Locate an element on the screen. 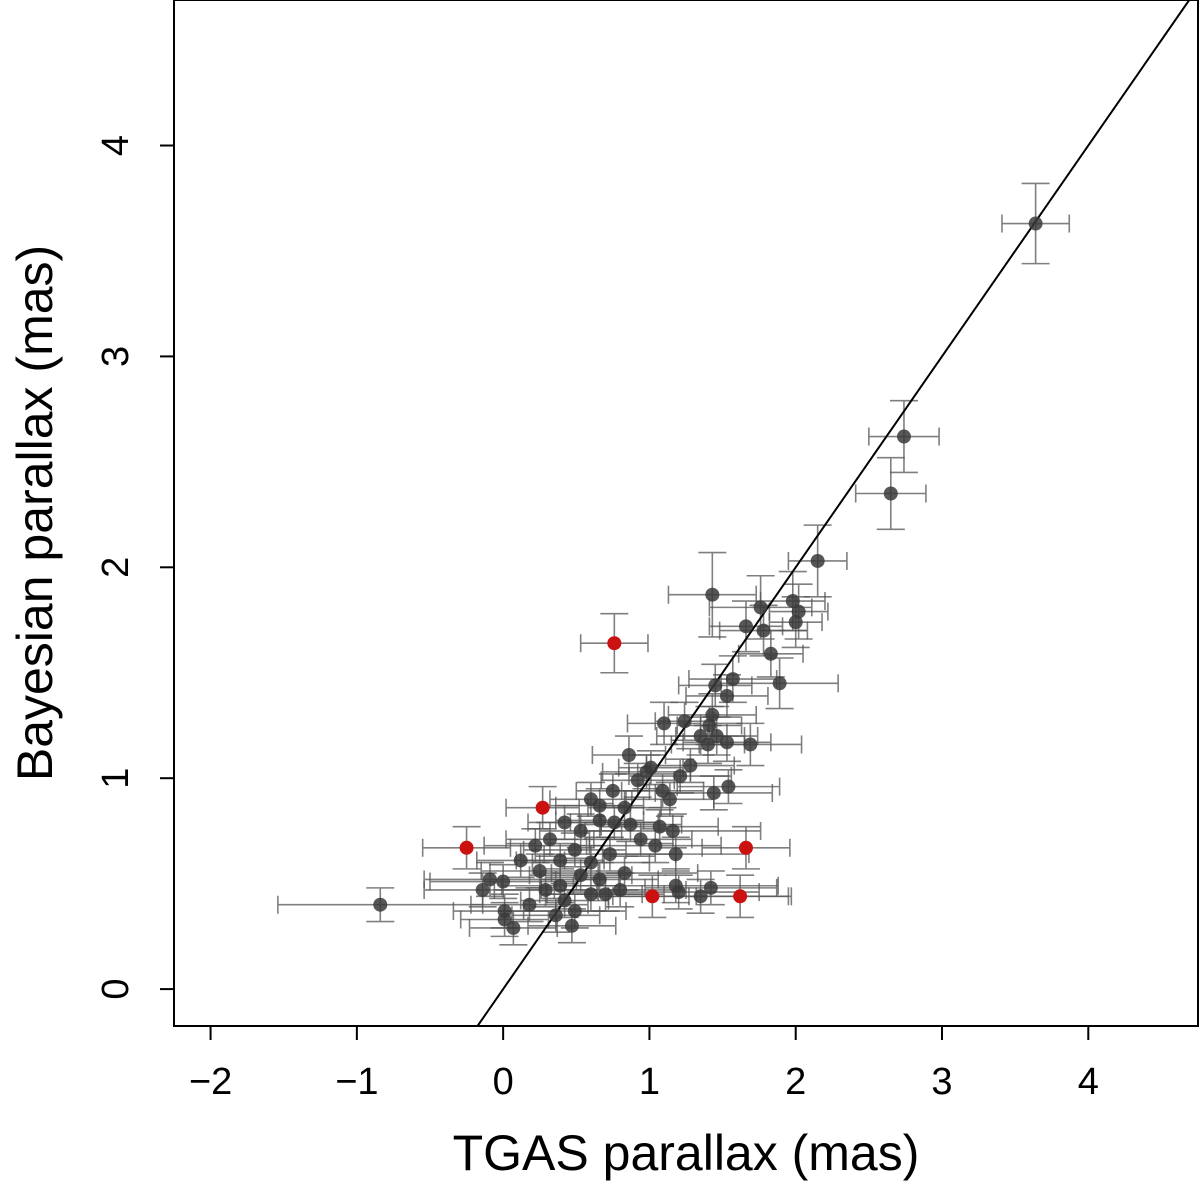 This screenshot has height=1192, width=1200. y-tick-label: 2 is located at coordinates (116, 567).